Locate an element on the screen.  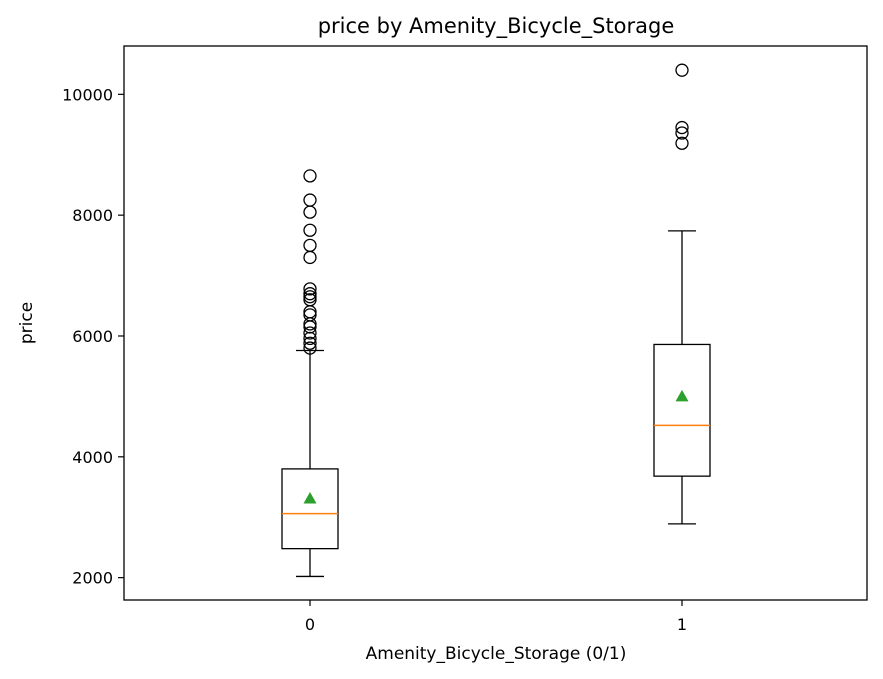
x-axis-label: Amenity_Bicycle_Storage (0/1) is located at coordinates (496, 654).